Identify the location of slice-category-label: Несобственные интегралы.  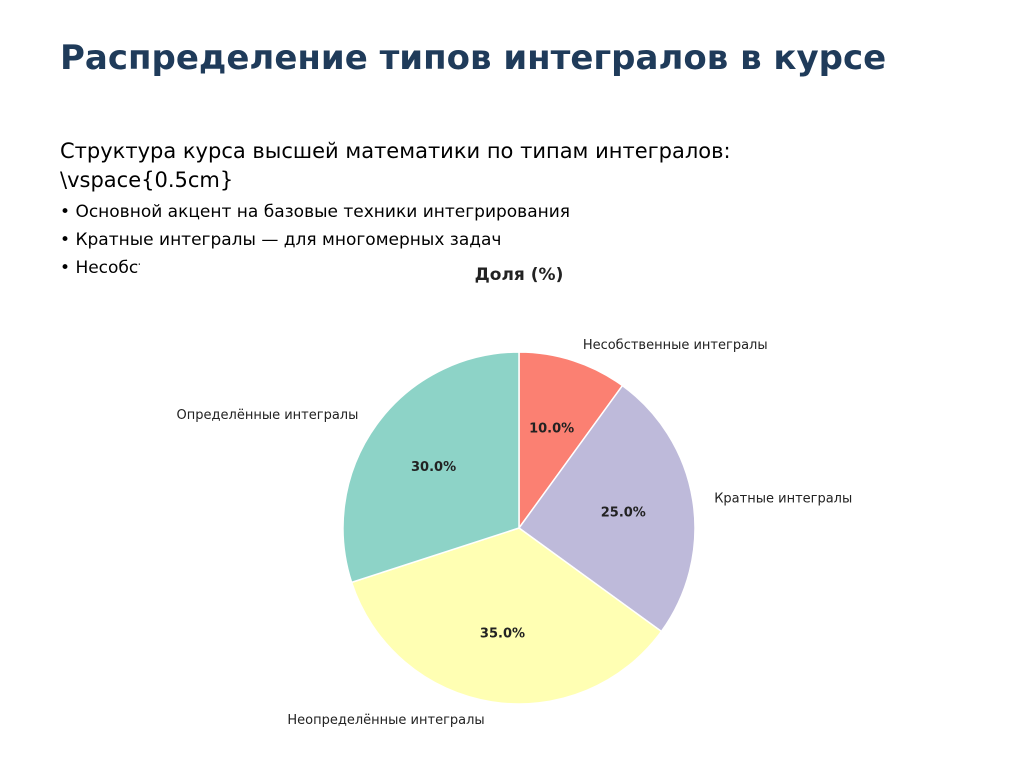
(675, 345).